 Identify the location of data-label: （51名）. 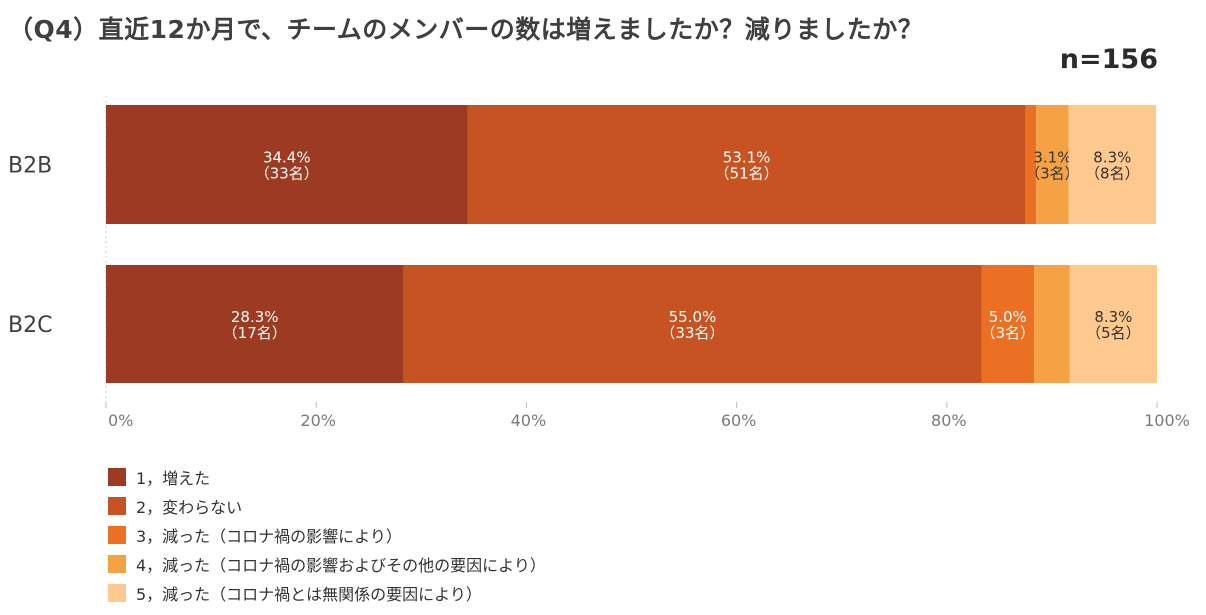
(747, 174).